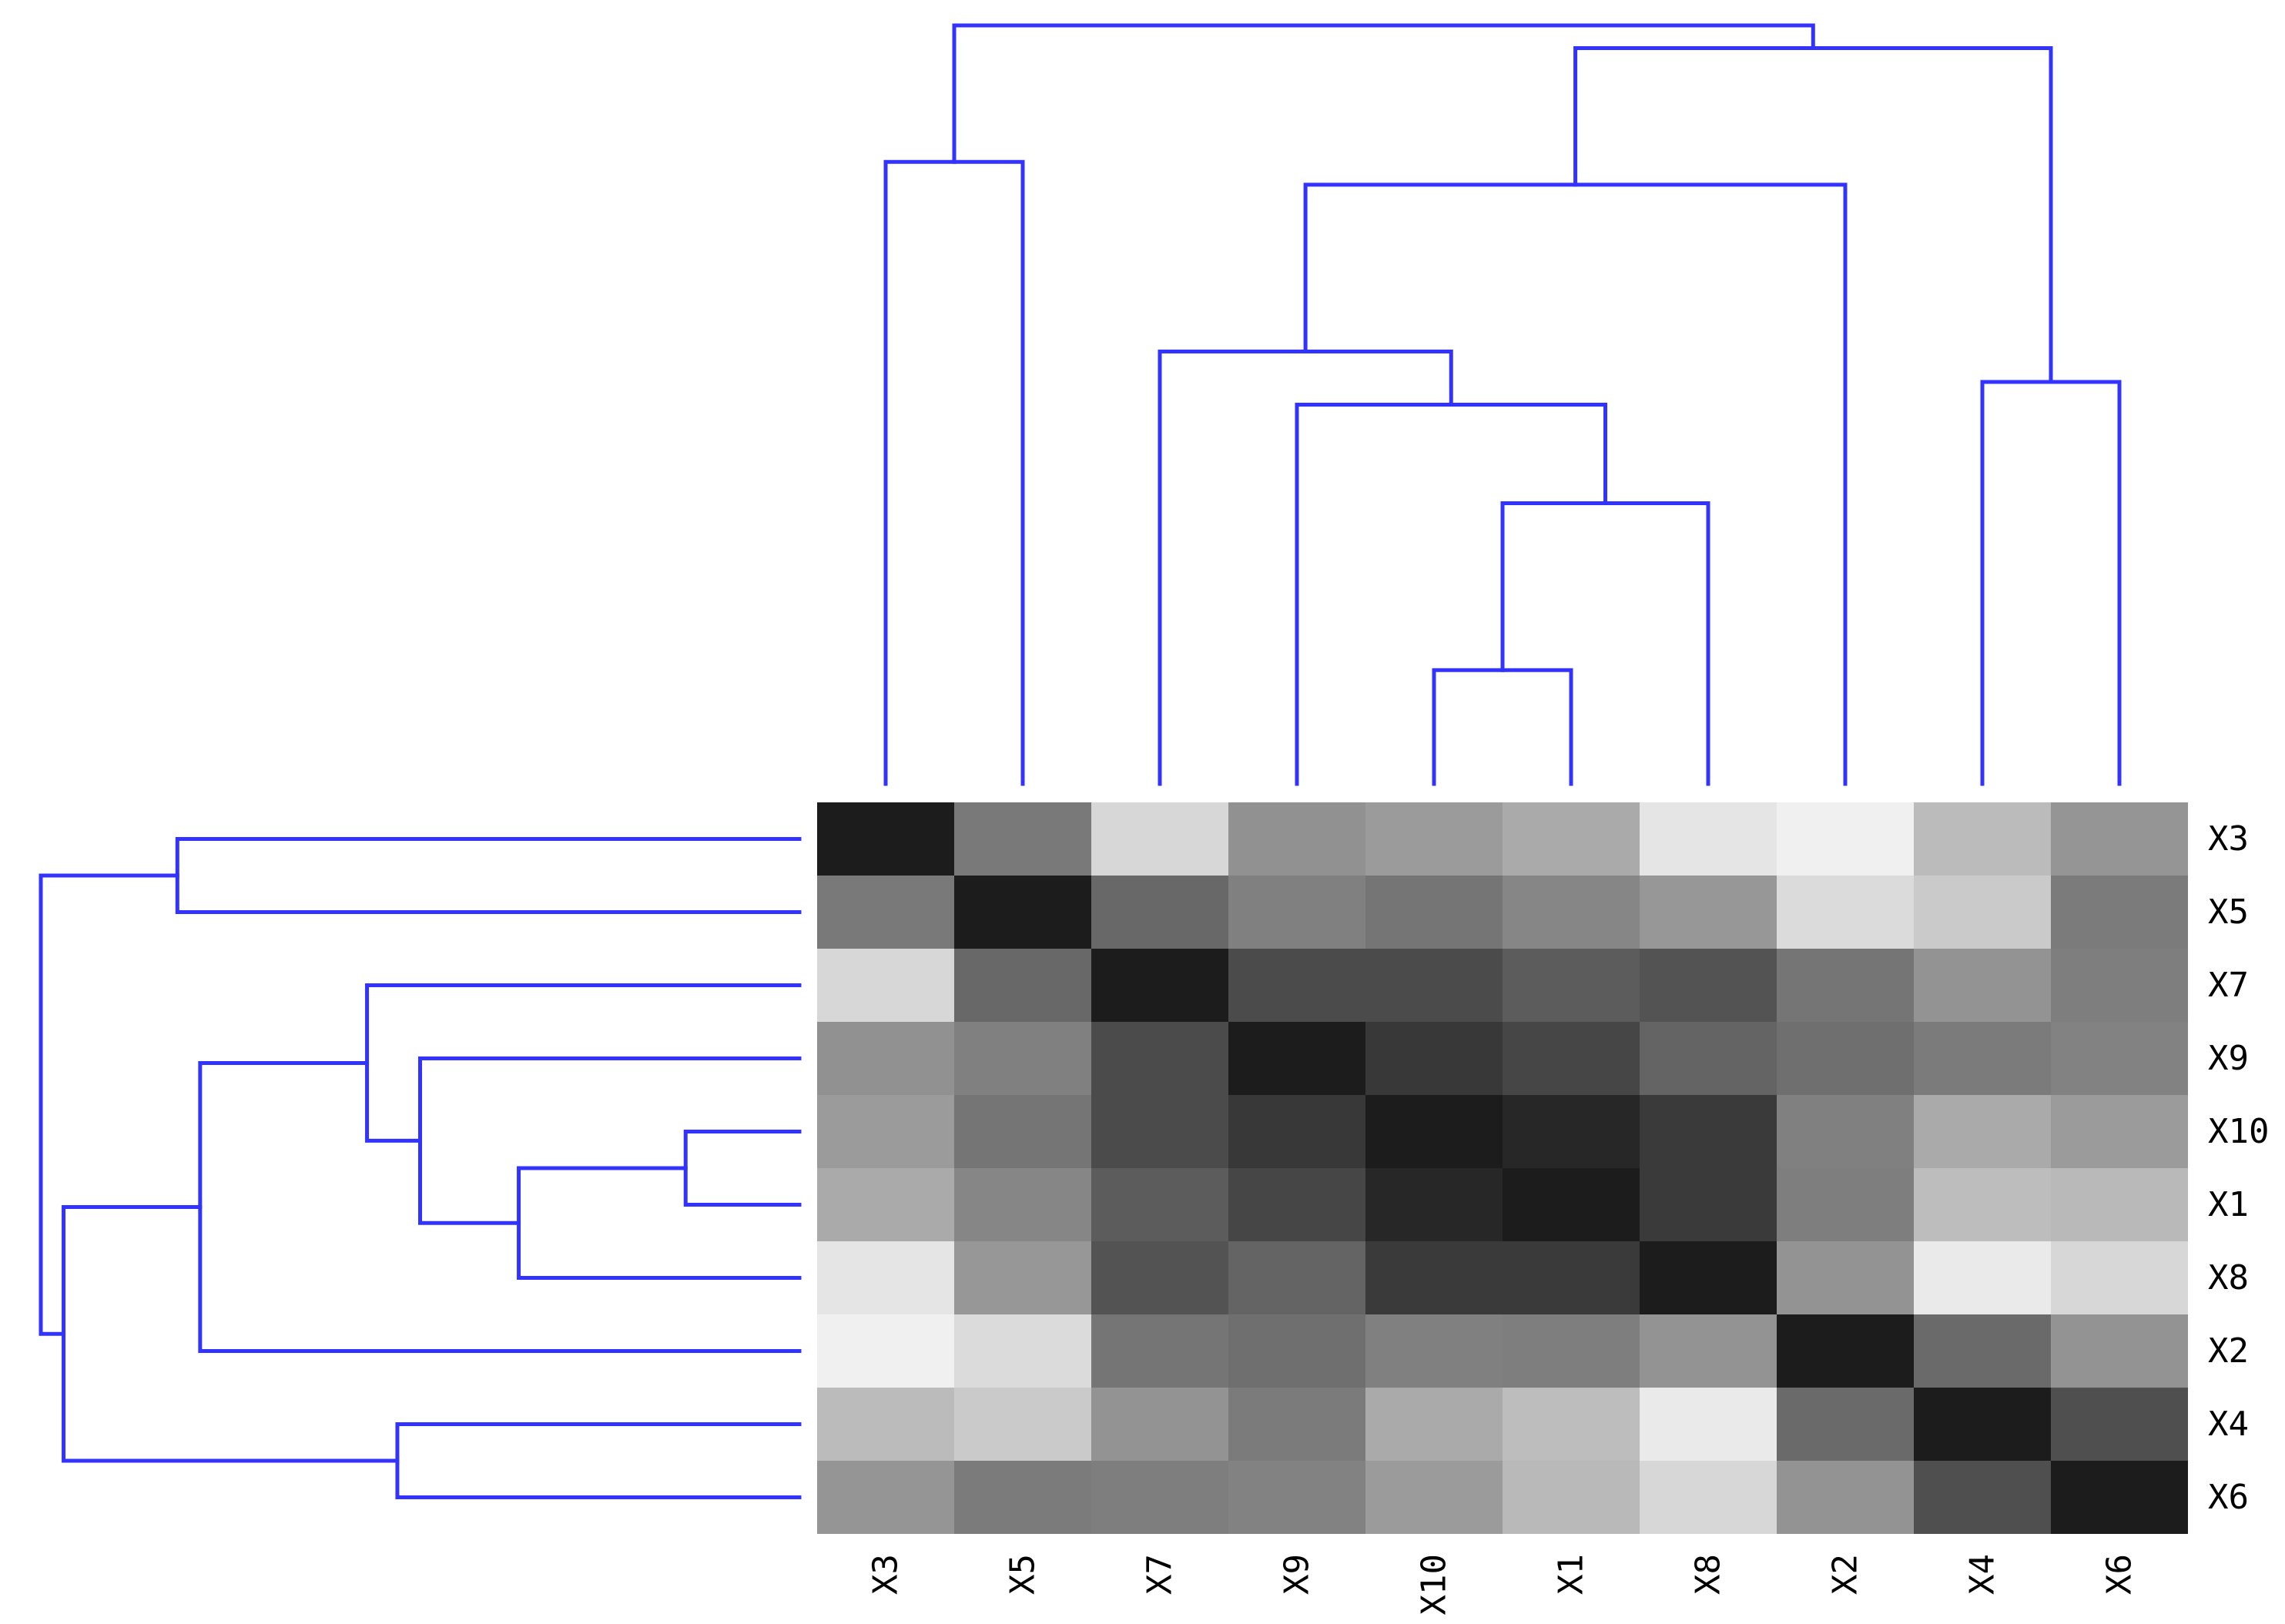  I want to click on heatmap-cell-X5-X3, so click(885, 912).